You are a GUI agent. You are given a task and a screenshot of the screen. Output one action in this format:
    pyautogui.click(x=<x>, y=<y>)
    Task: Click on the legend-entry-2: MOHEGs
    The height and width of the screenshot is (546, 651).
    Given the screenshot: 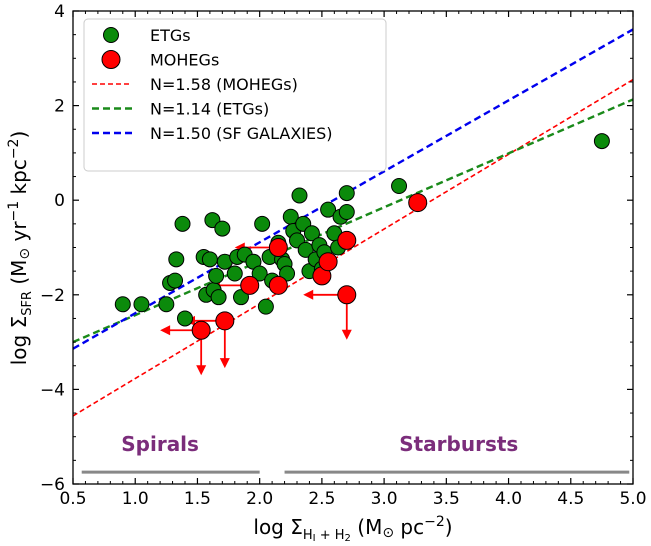 What is the action you would take?
    pyautogui.click(x=160, y=60)
    